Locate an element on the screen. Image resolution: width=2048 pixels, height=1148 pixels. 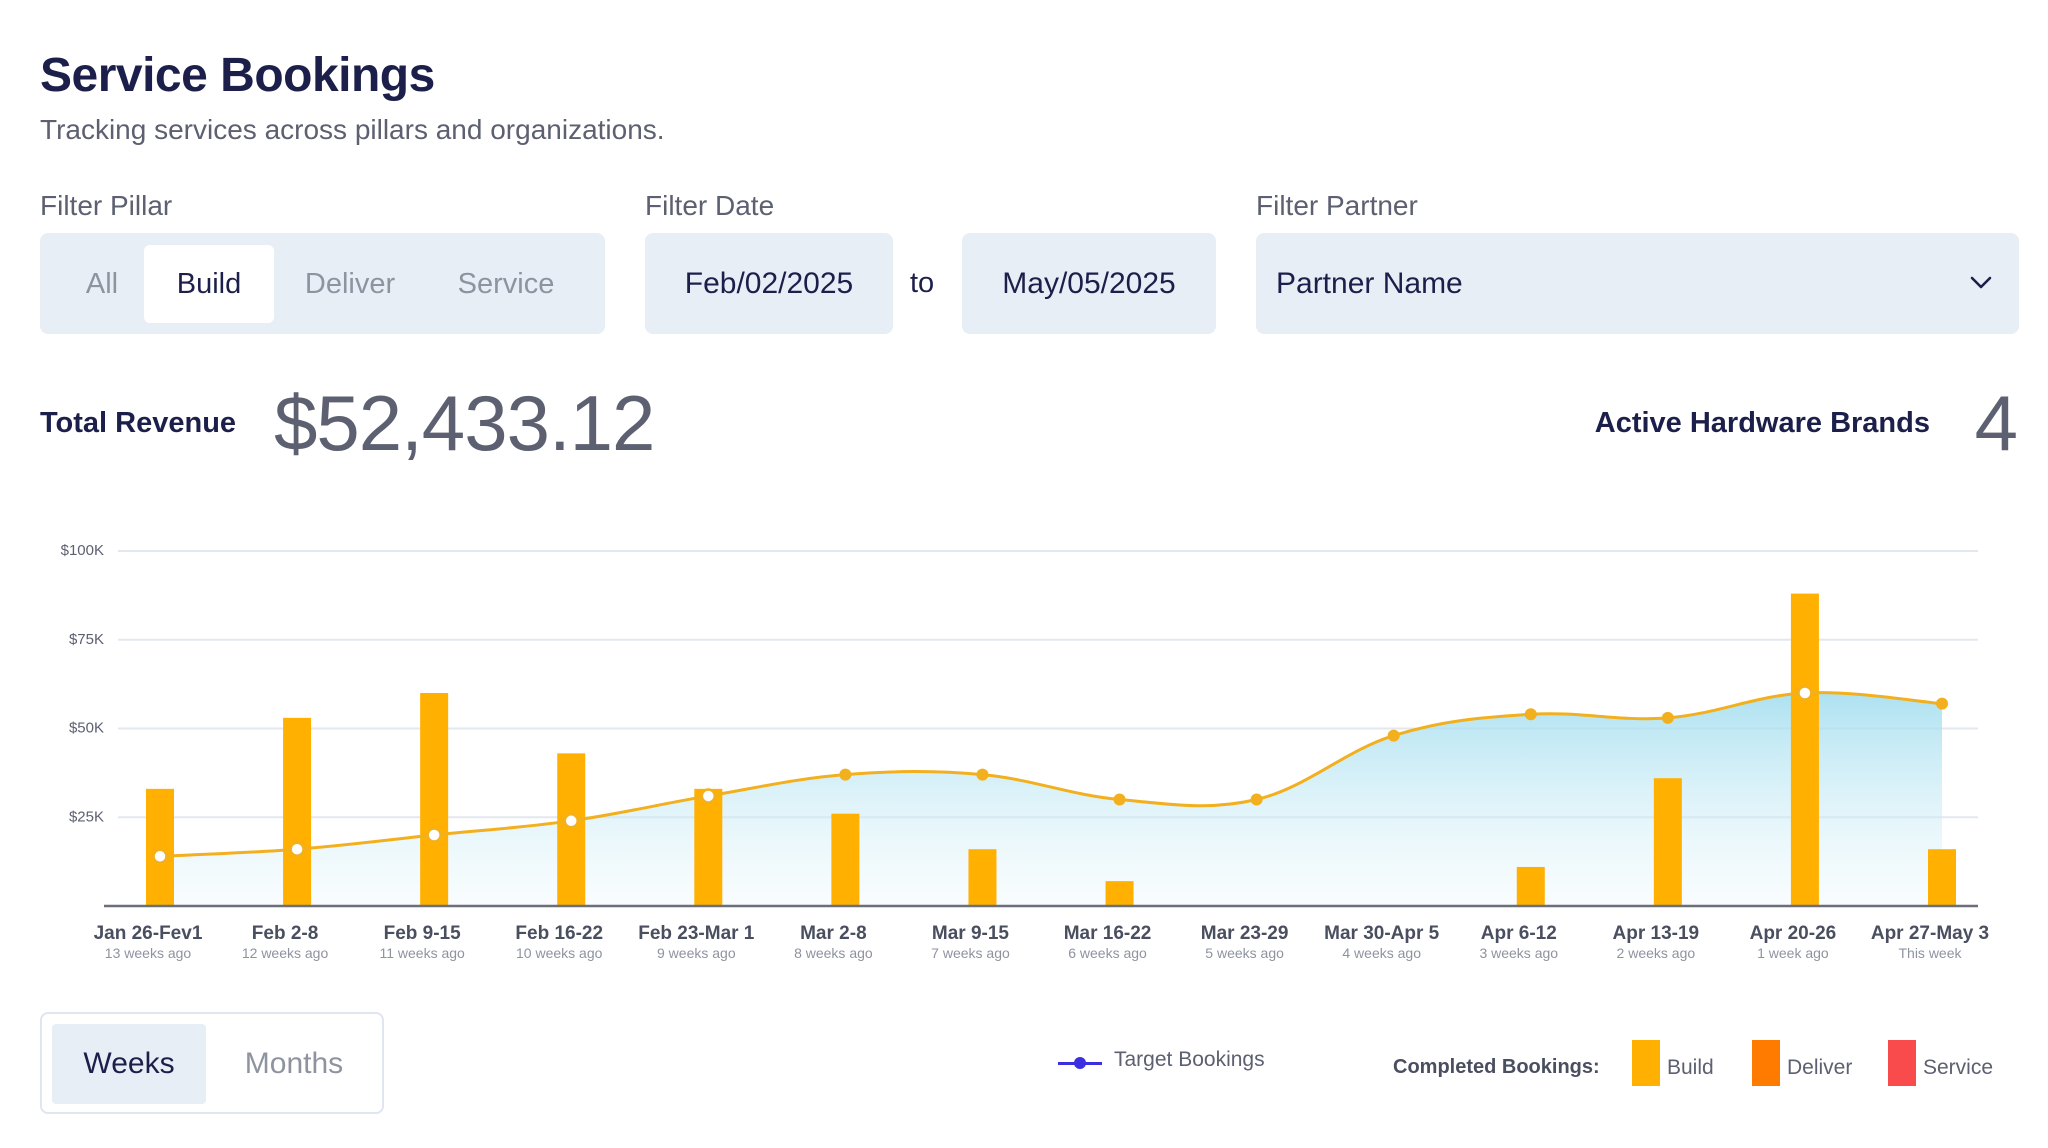
x-tick-sublabel: 6 weeks ago is located at coordinates (1107, 953).